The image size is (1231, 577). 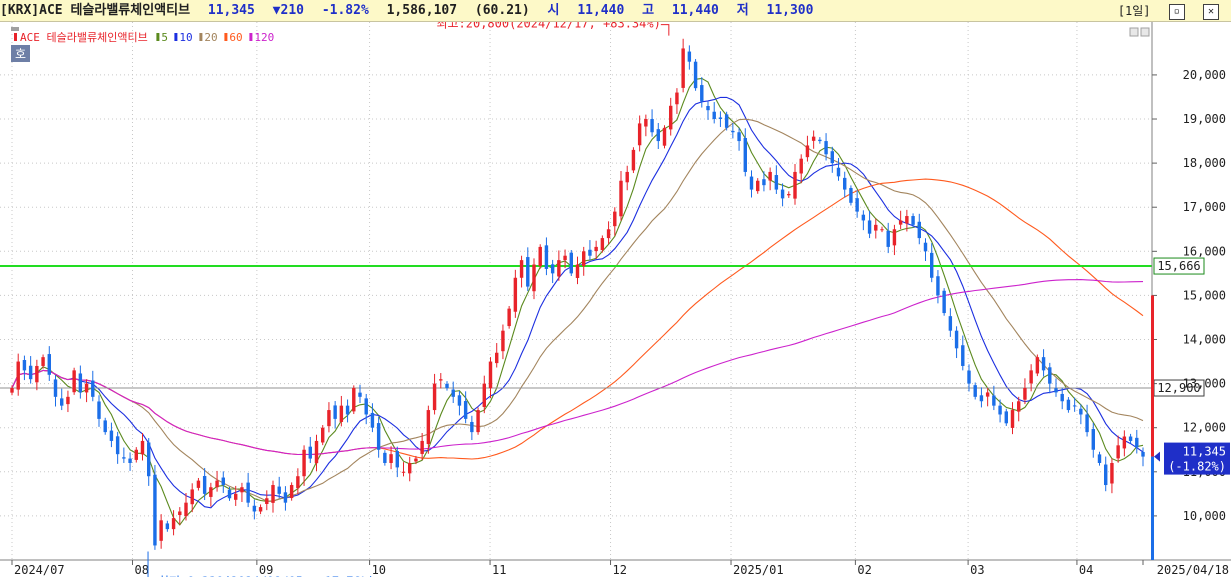 I want to click on chart-mini-buttons, so click(x=1139, y=32).